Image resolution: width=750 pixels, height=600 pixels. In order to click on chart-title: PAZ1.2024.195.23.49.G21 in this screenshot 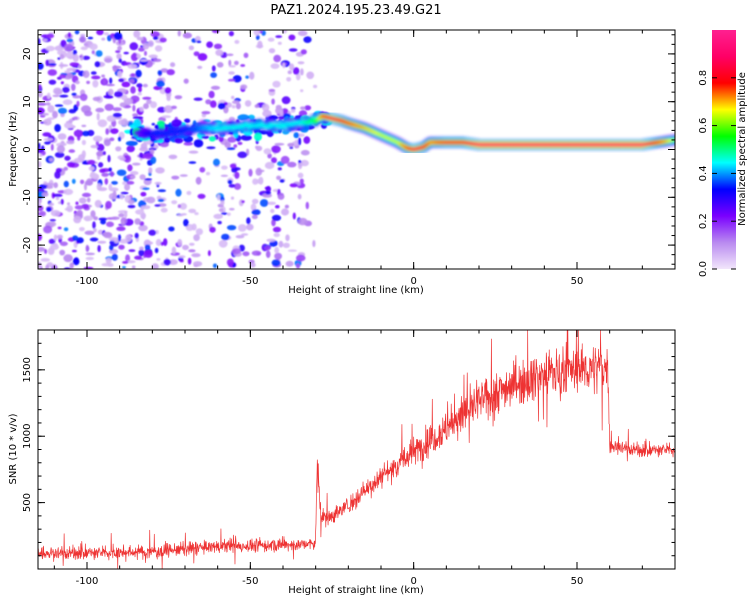, I will do `click(355, 10)`.